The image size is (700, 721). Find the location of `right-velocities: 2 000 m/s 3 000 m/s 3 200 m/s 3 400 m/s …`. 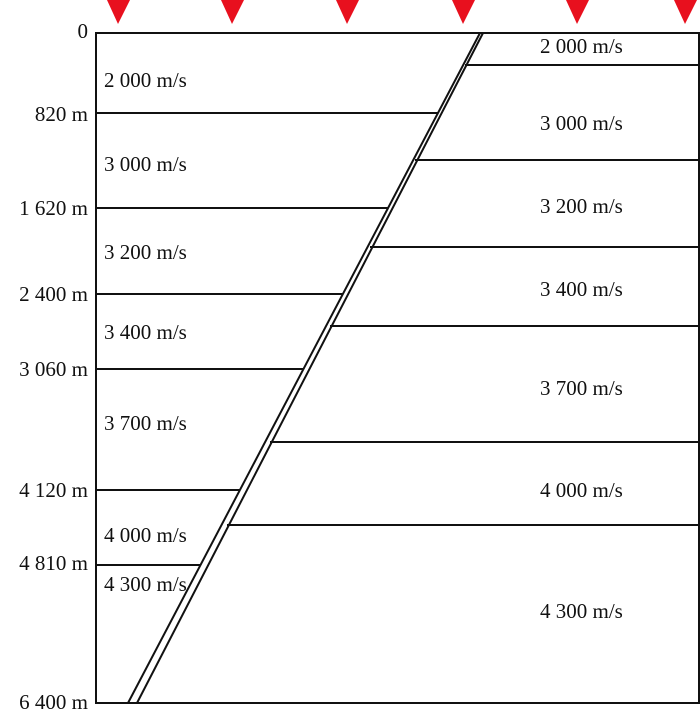

right-velocities: 2 000 m/s 3 000 m/s 3 200 m/s 3 400 m/s … is located at coordinates (581, 328).